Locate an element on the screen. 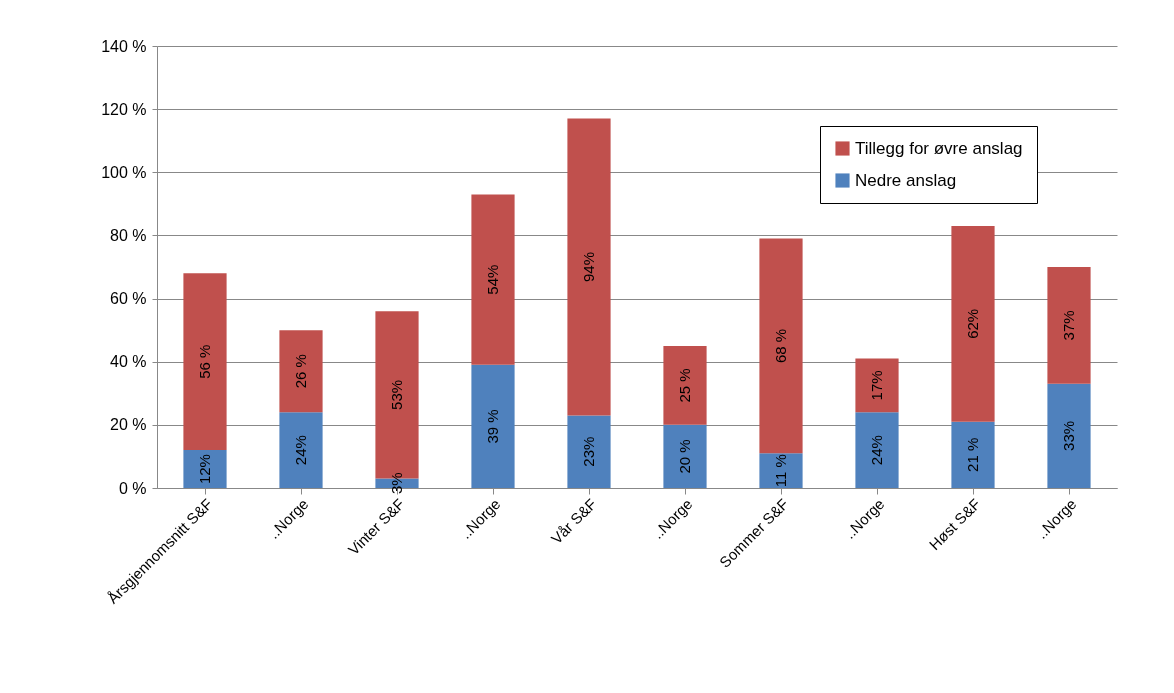 The height and width of the screenshot is (693, 1174). data-label: 54% is located at coordinates (492, 279).